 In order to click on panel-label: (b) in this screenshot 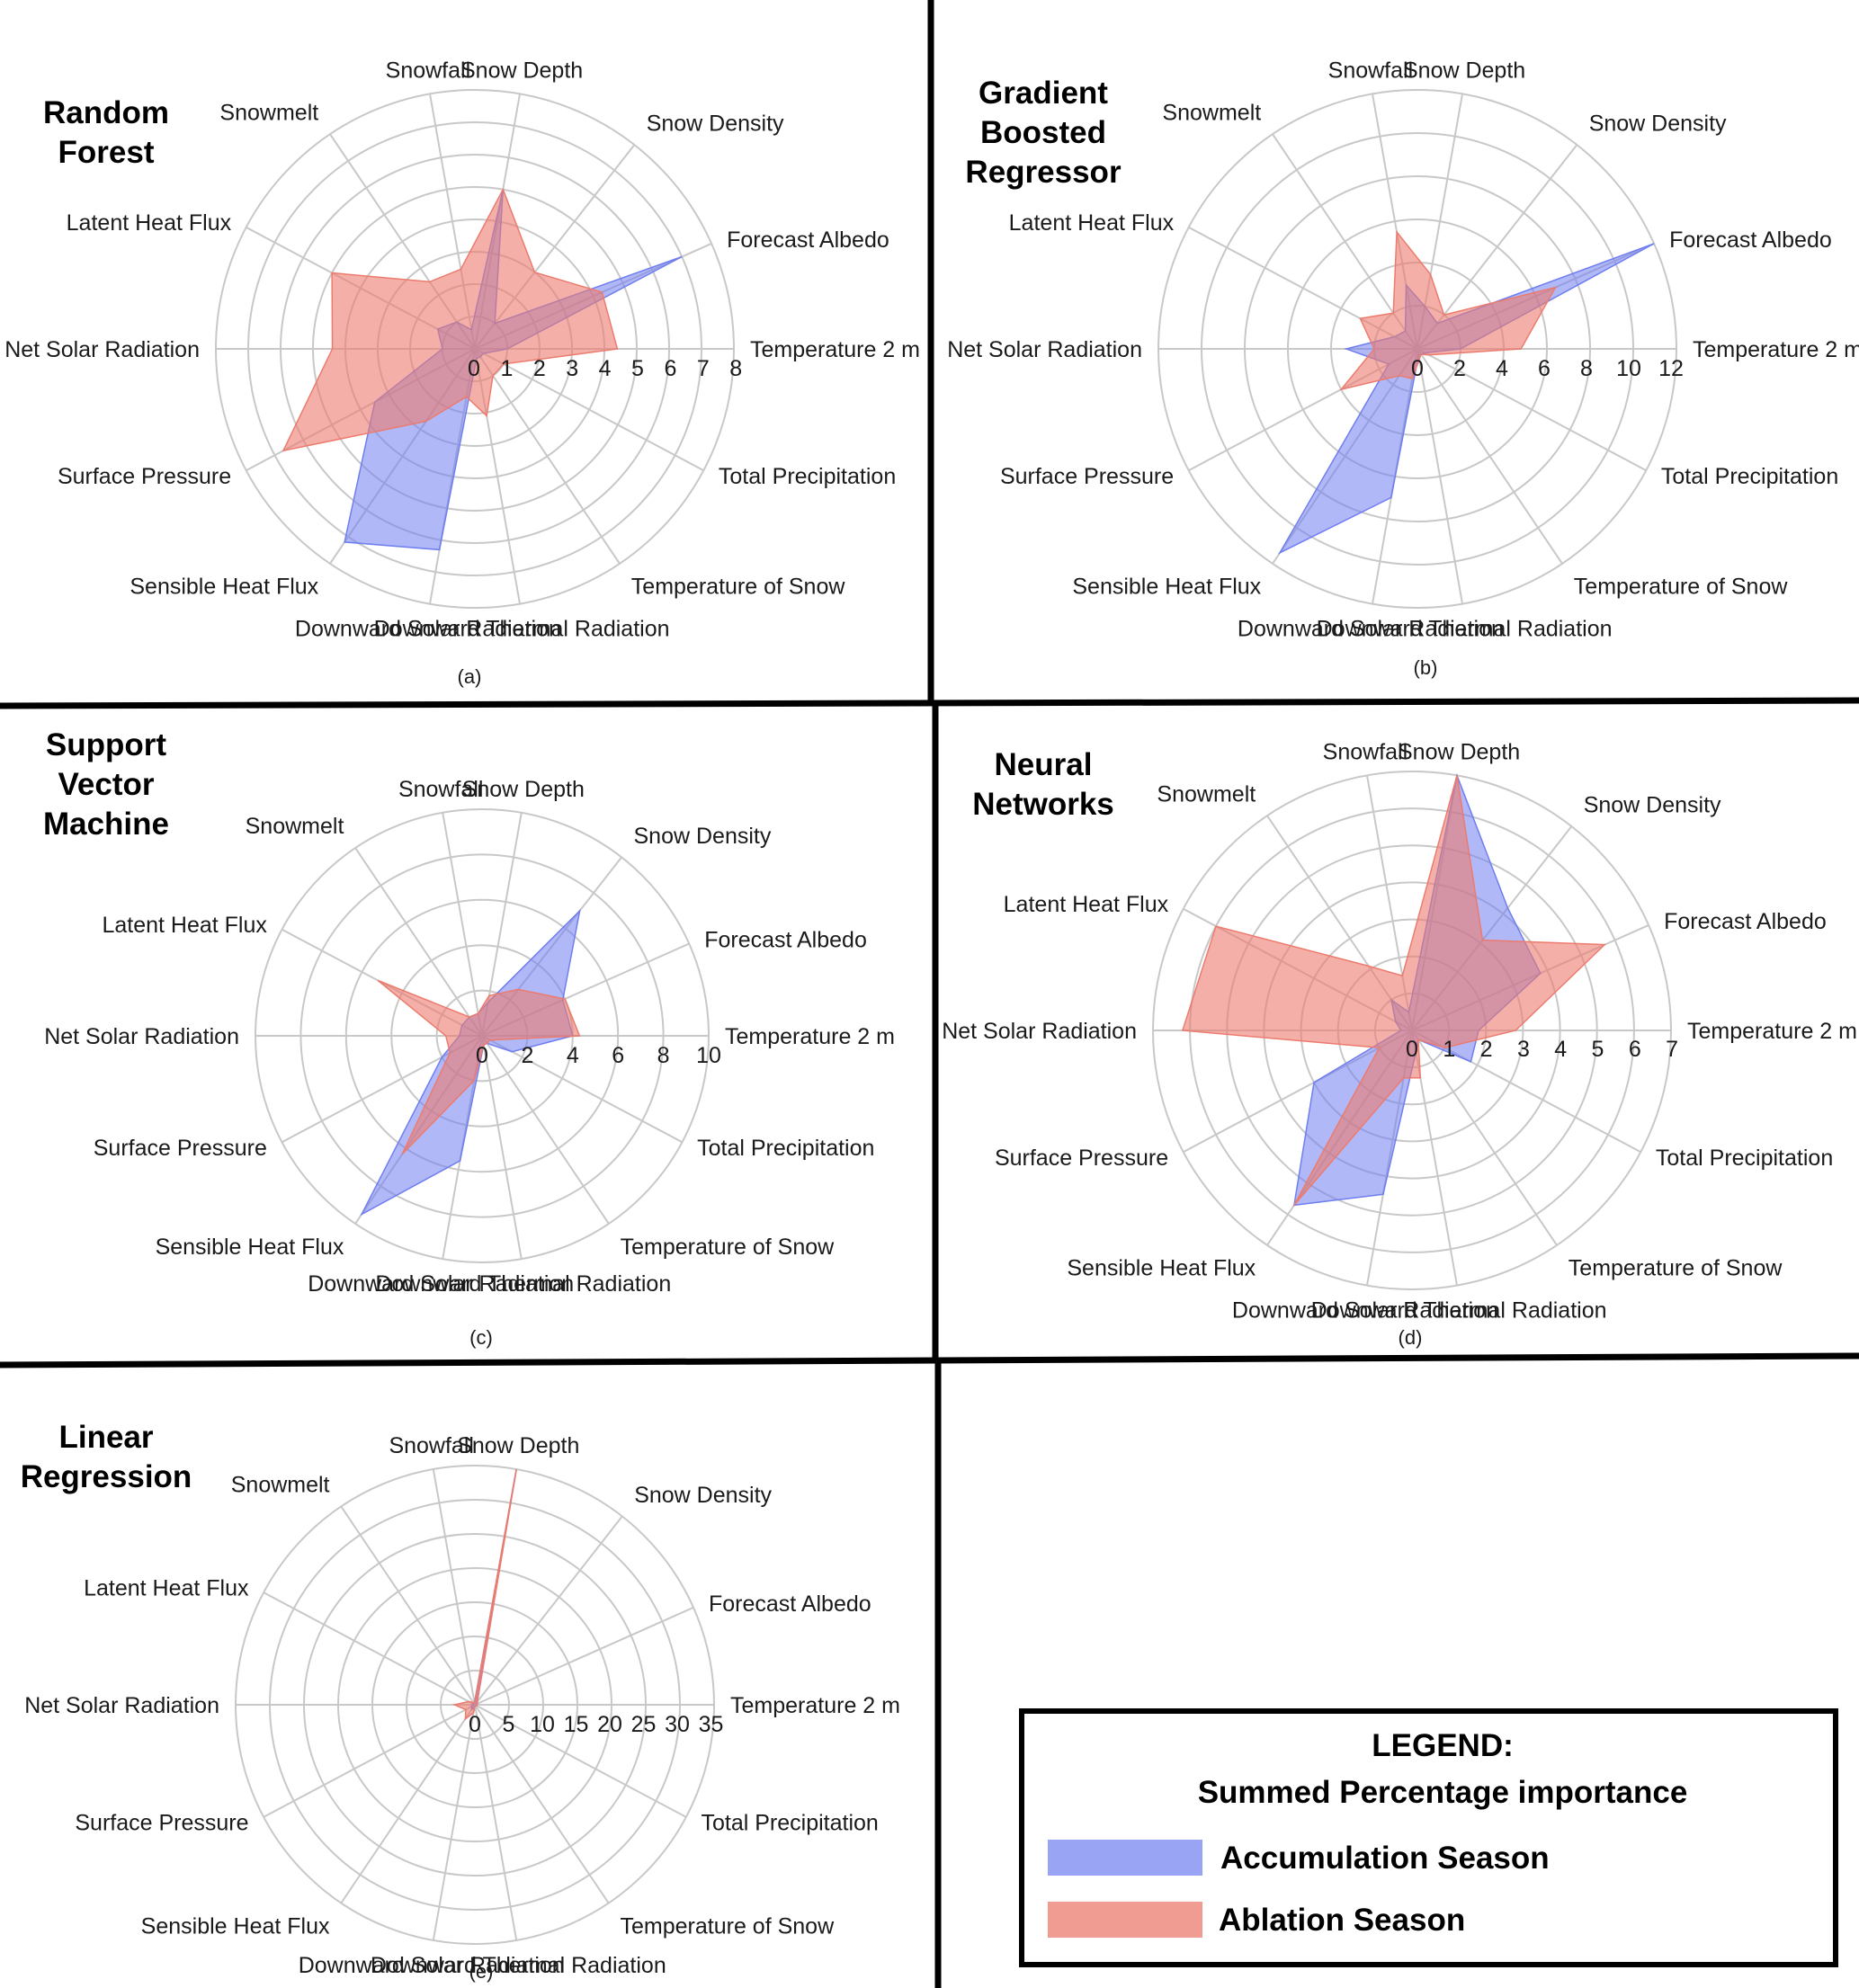, I will do `click(1426, 667)`.